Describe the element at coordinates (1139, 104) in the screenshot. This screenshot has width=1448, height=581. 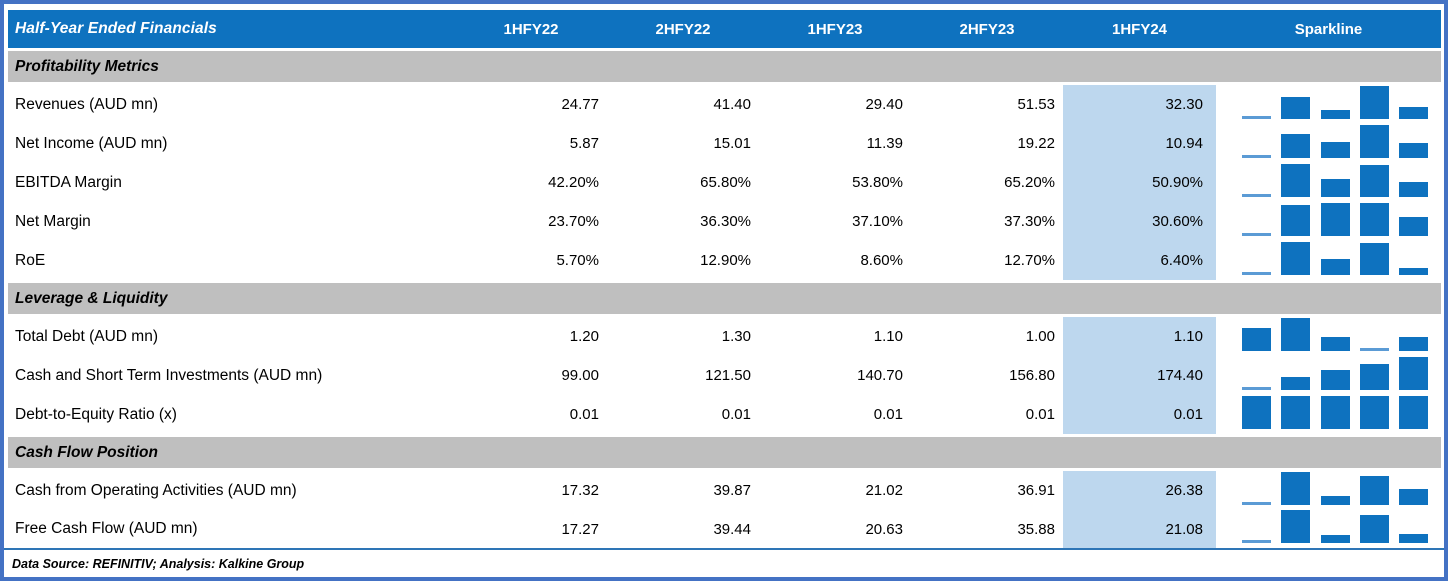
I see `value-cell-highlighted: 32.30` at that location.